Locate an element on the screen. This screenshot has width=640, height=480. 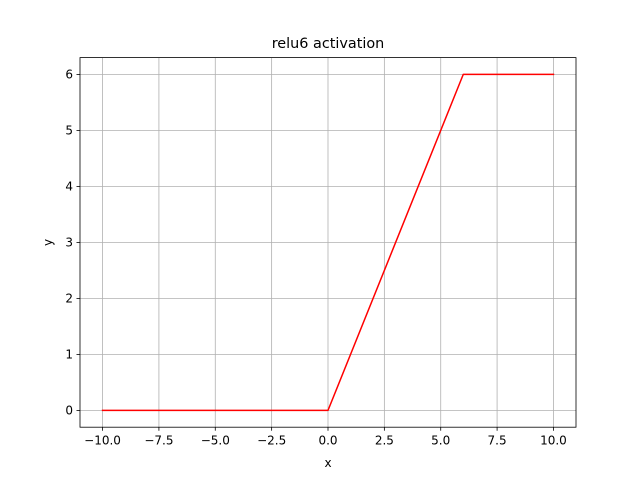
x-tick-label: 0.0 is located at coordinates (327, 441).